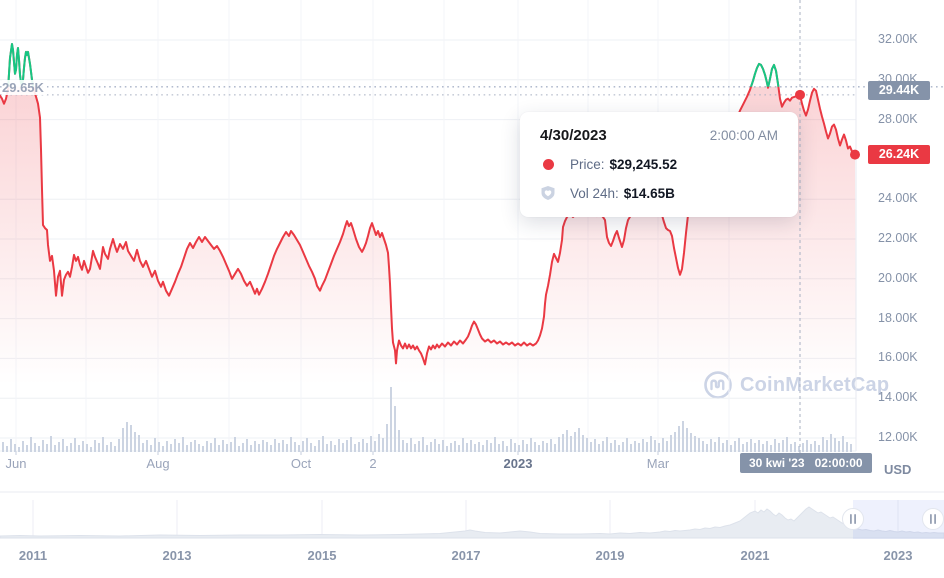  What do you see at coordinates (177, 555) in the screenshot?
I see `timeline-year-2013: 2013` at bounding box center [177, 555].